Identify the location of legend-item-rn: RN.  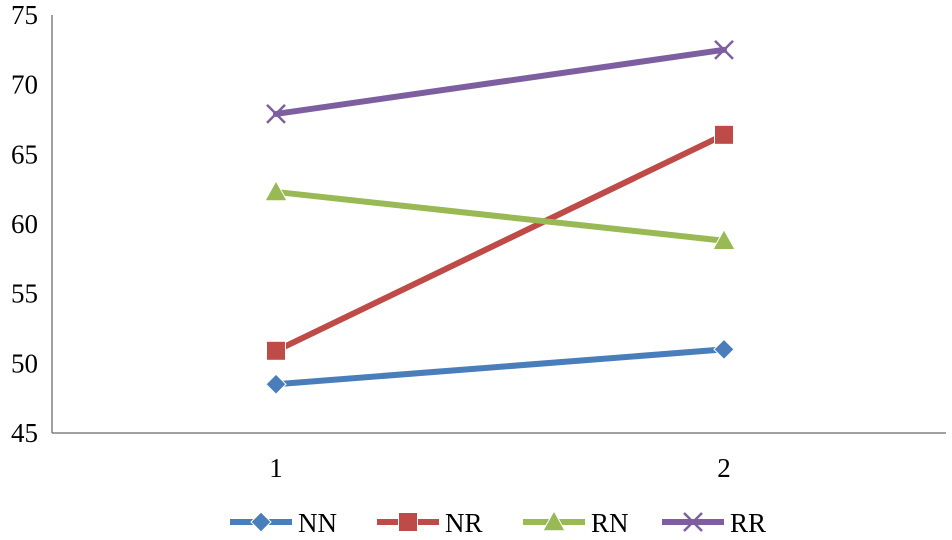
(576, 523).